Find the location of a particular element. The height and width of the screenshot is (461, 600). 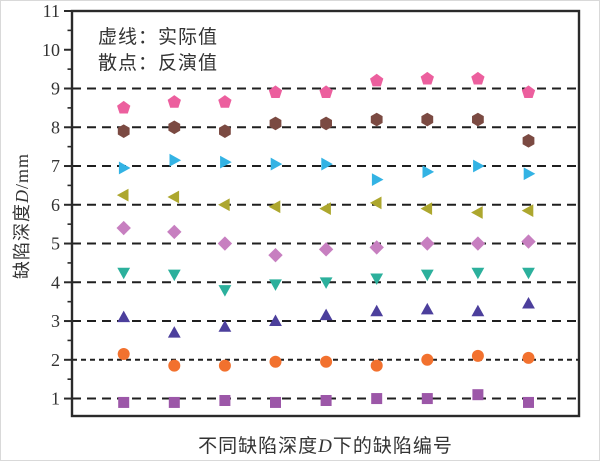

y-axis-title-variable: D is located at coordinates (22, 196).